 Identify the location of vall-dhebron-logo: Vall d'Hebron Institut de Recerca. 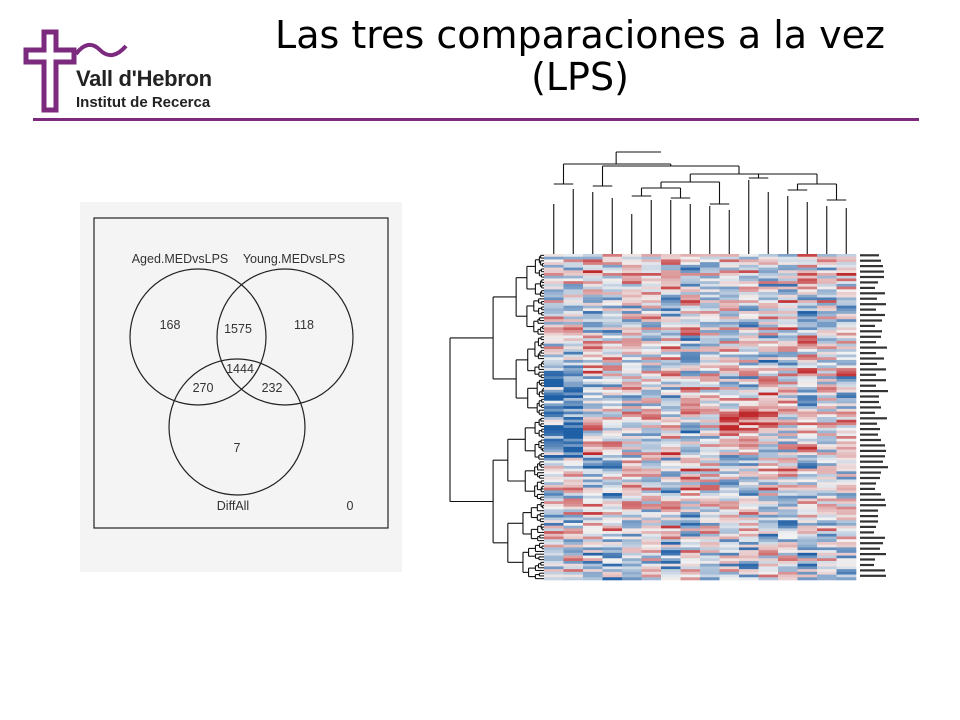
(137, 71).